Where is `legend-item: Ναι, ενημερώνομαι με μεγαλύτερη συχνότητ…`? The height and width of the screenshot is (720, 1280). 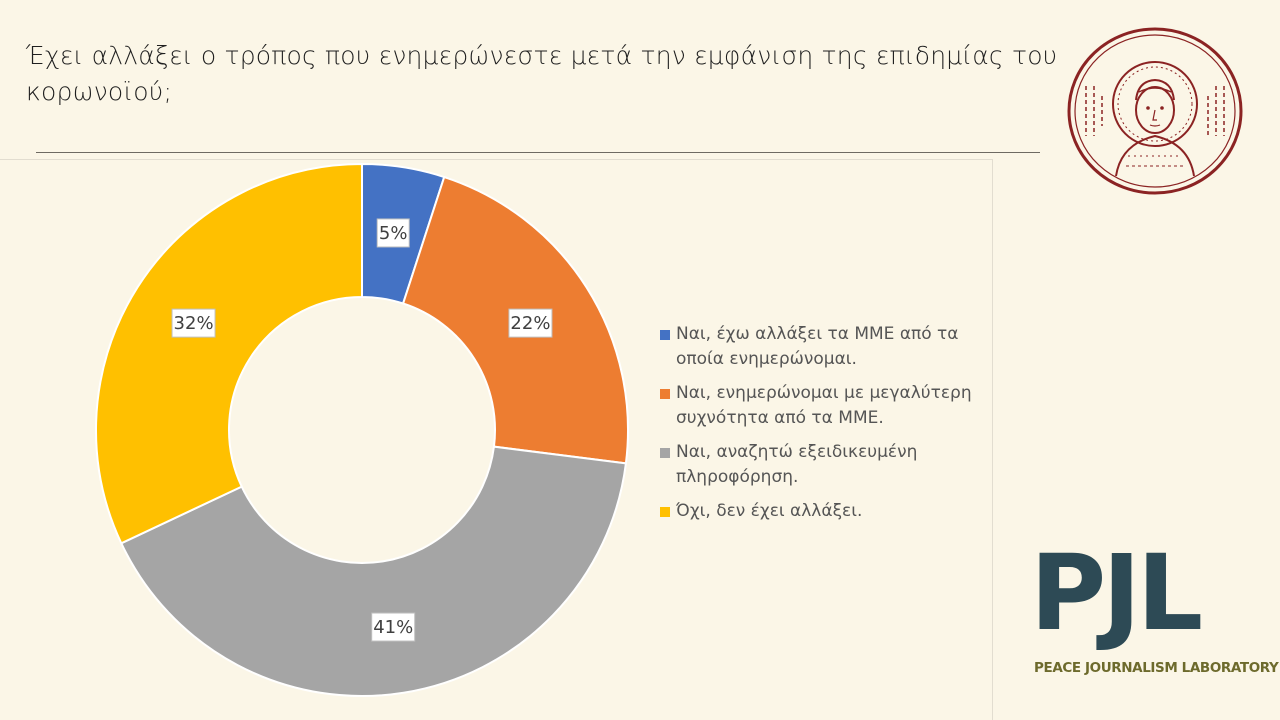 legend-item: Ναι, ενημερώνομαι με μεγαλύτερη συχνότητ… is located at coordinates (825, 406).